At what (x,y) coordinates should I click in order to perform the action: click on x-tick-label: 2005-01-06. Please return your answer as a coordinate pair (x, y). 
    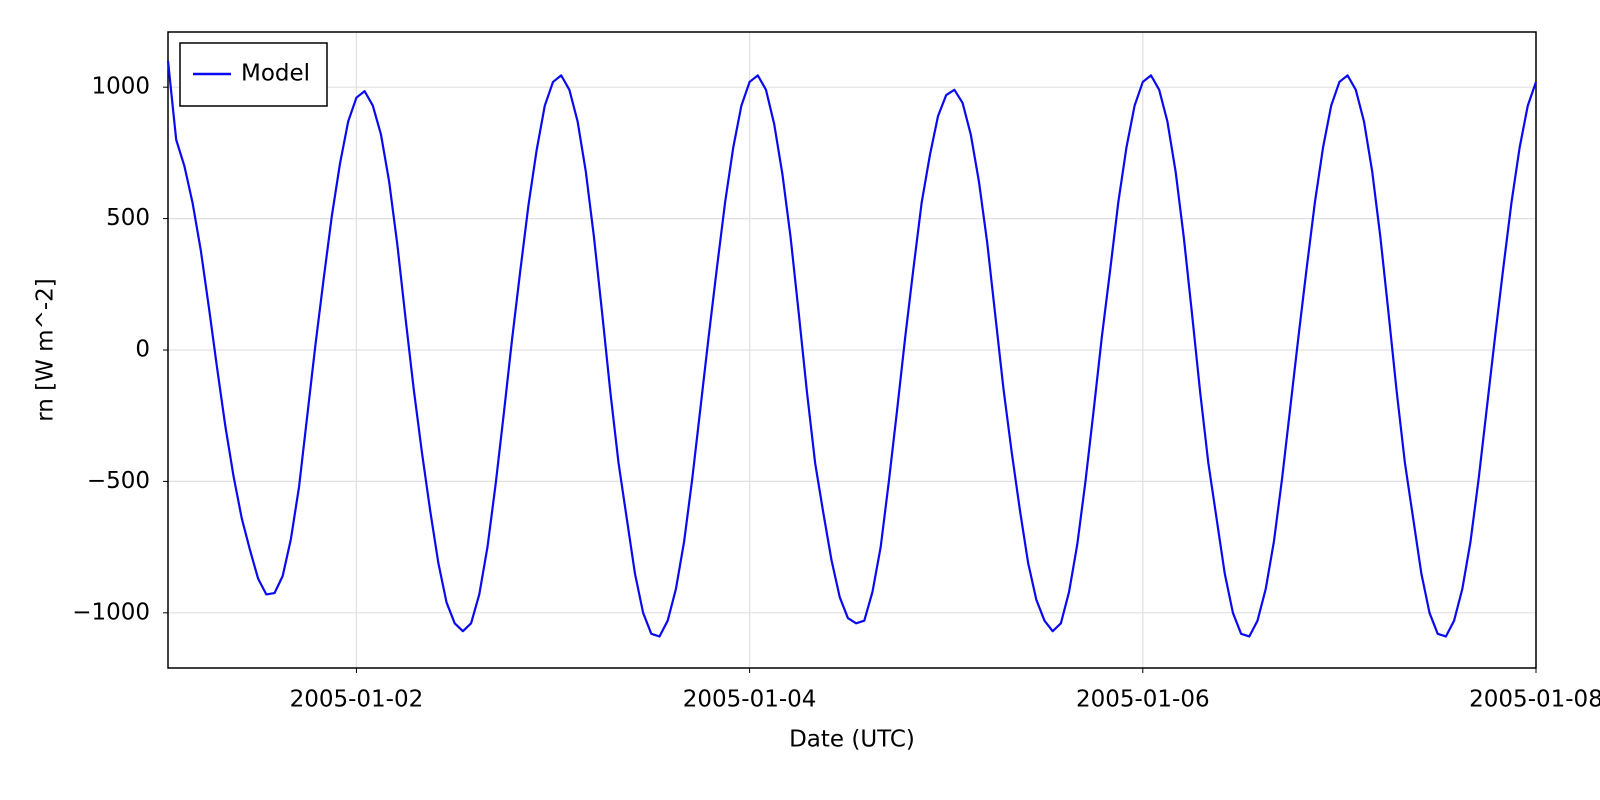
    Looking at the image, I should click on (1143, 700).